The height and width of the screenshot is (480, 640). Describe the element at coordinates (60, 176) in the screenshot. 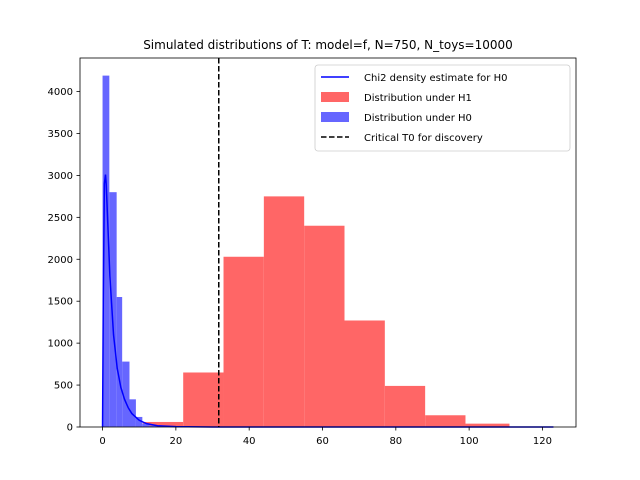

I see `y-tick-label: 3000` at that location.